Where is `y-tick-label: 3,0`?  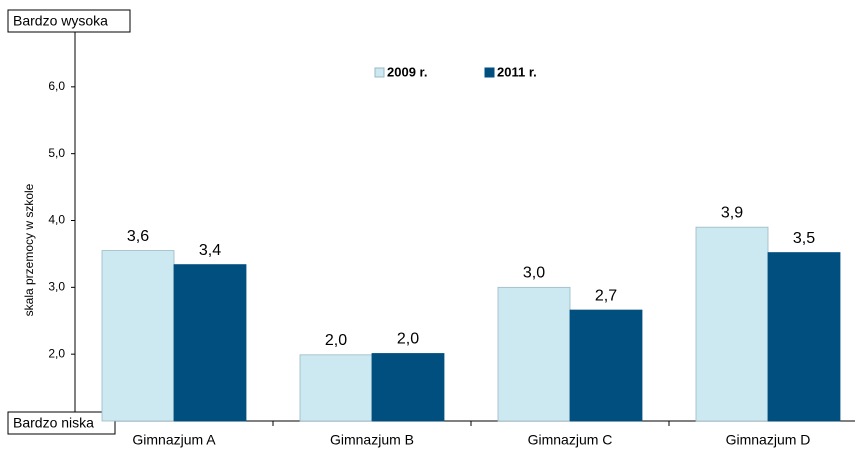 y-tick-label: 3,0 is located at coordinates (56, 287).